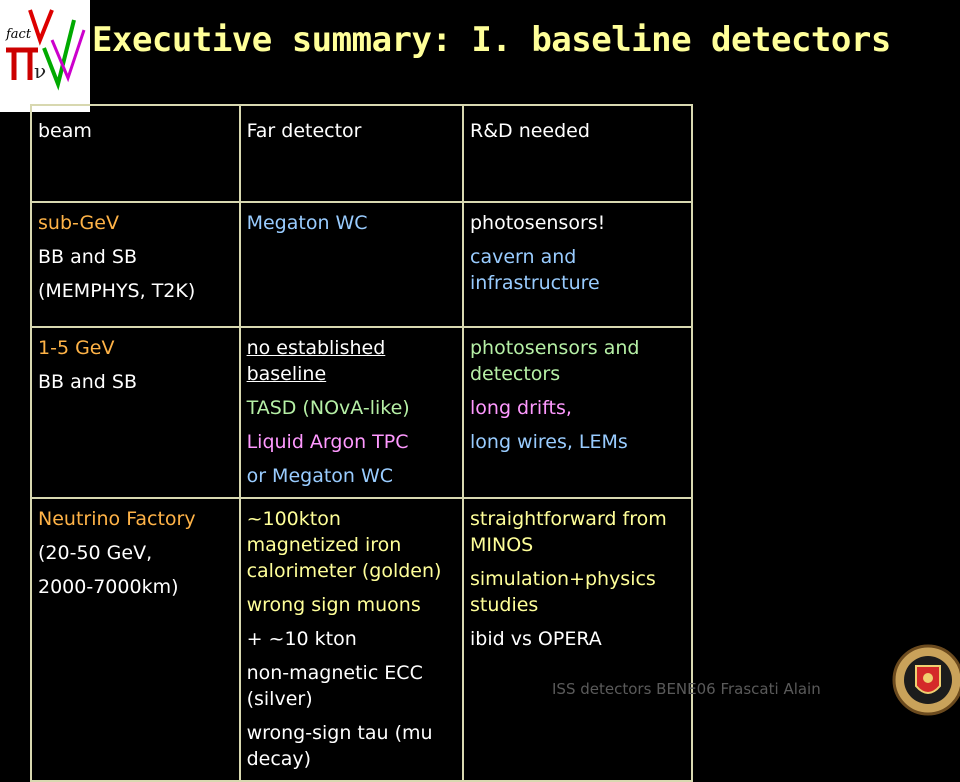  I want to click on cell-line: ibid vs OPERA, so click(536, 639).